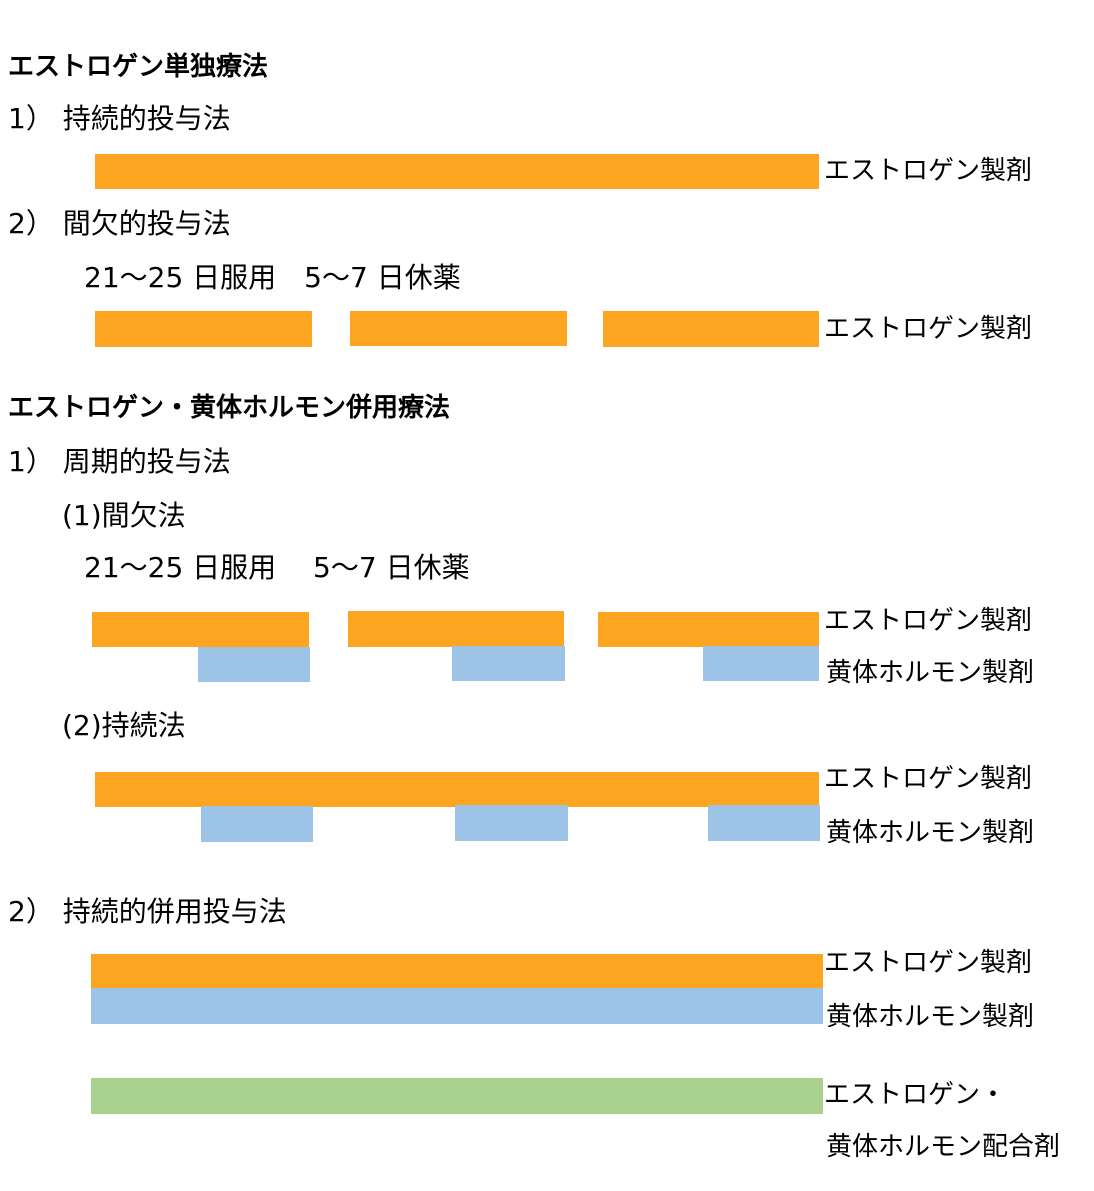 The image size is (1094, 1191). I want to click on continuous-combined-heading: 2） 持続的併用投与法, so click(147, 911).